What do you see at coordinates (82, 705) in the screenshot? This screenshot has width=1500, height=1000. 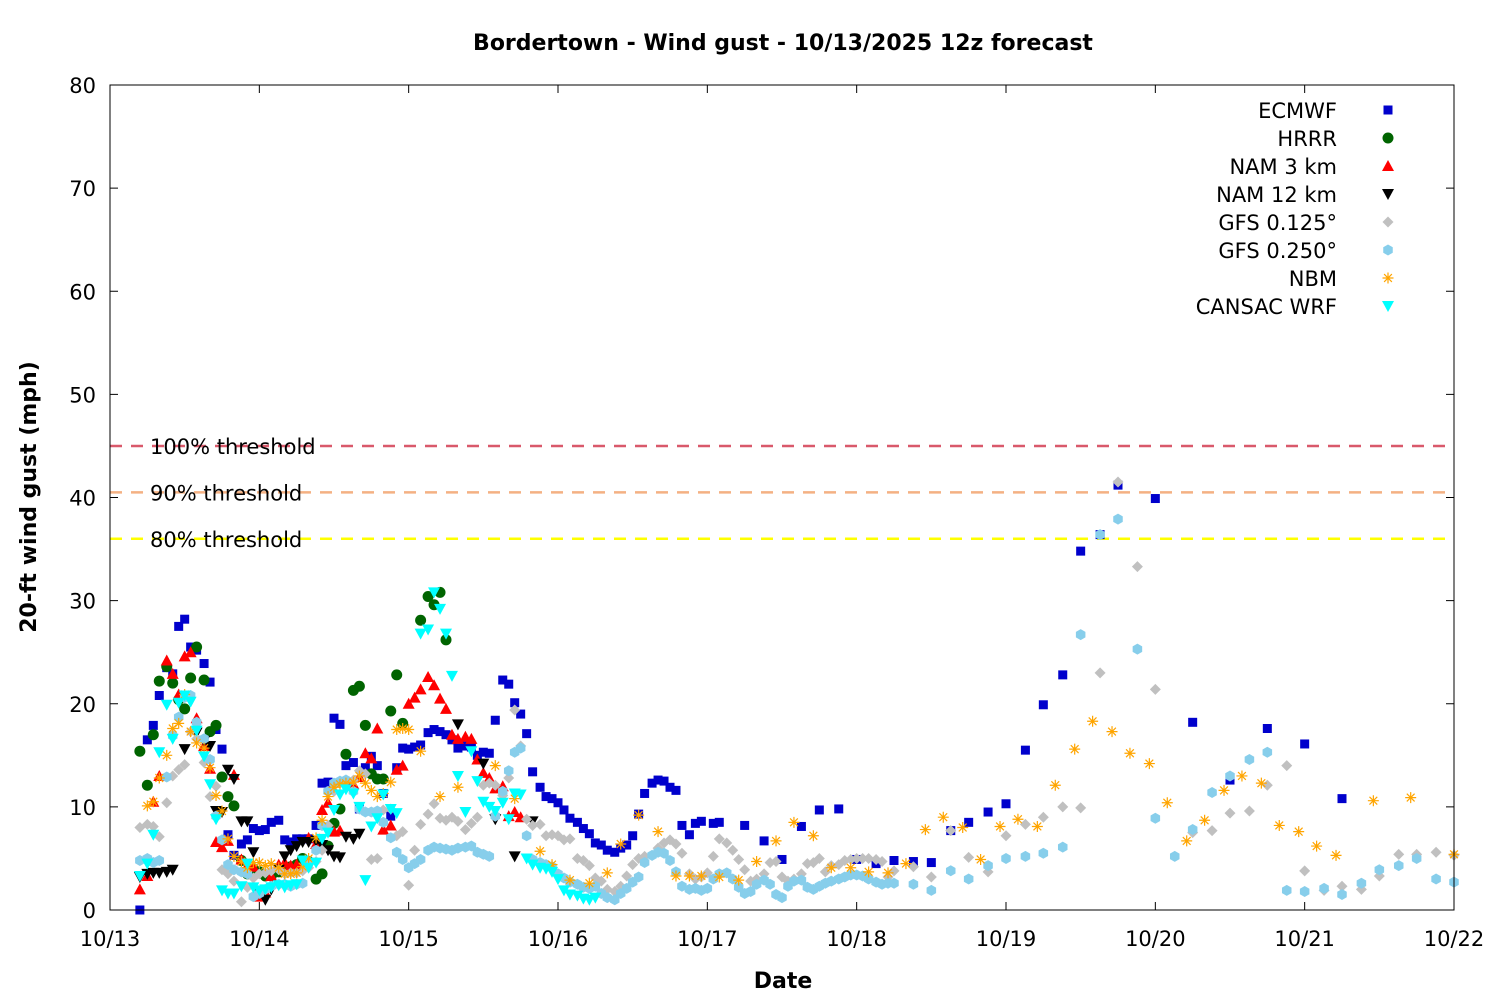 I see `y-tick-label: 20` at bounding box center [82, 705].